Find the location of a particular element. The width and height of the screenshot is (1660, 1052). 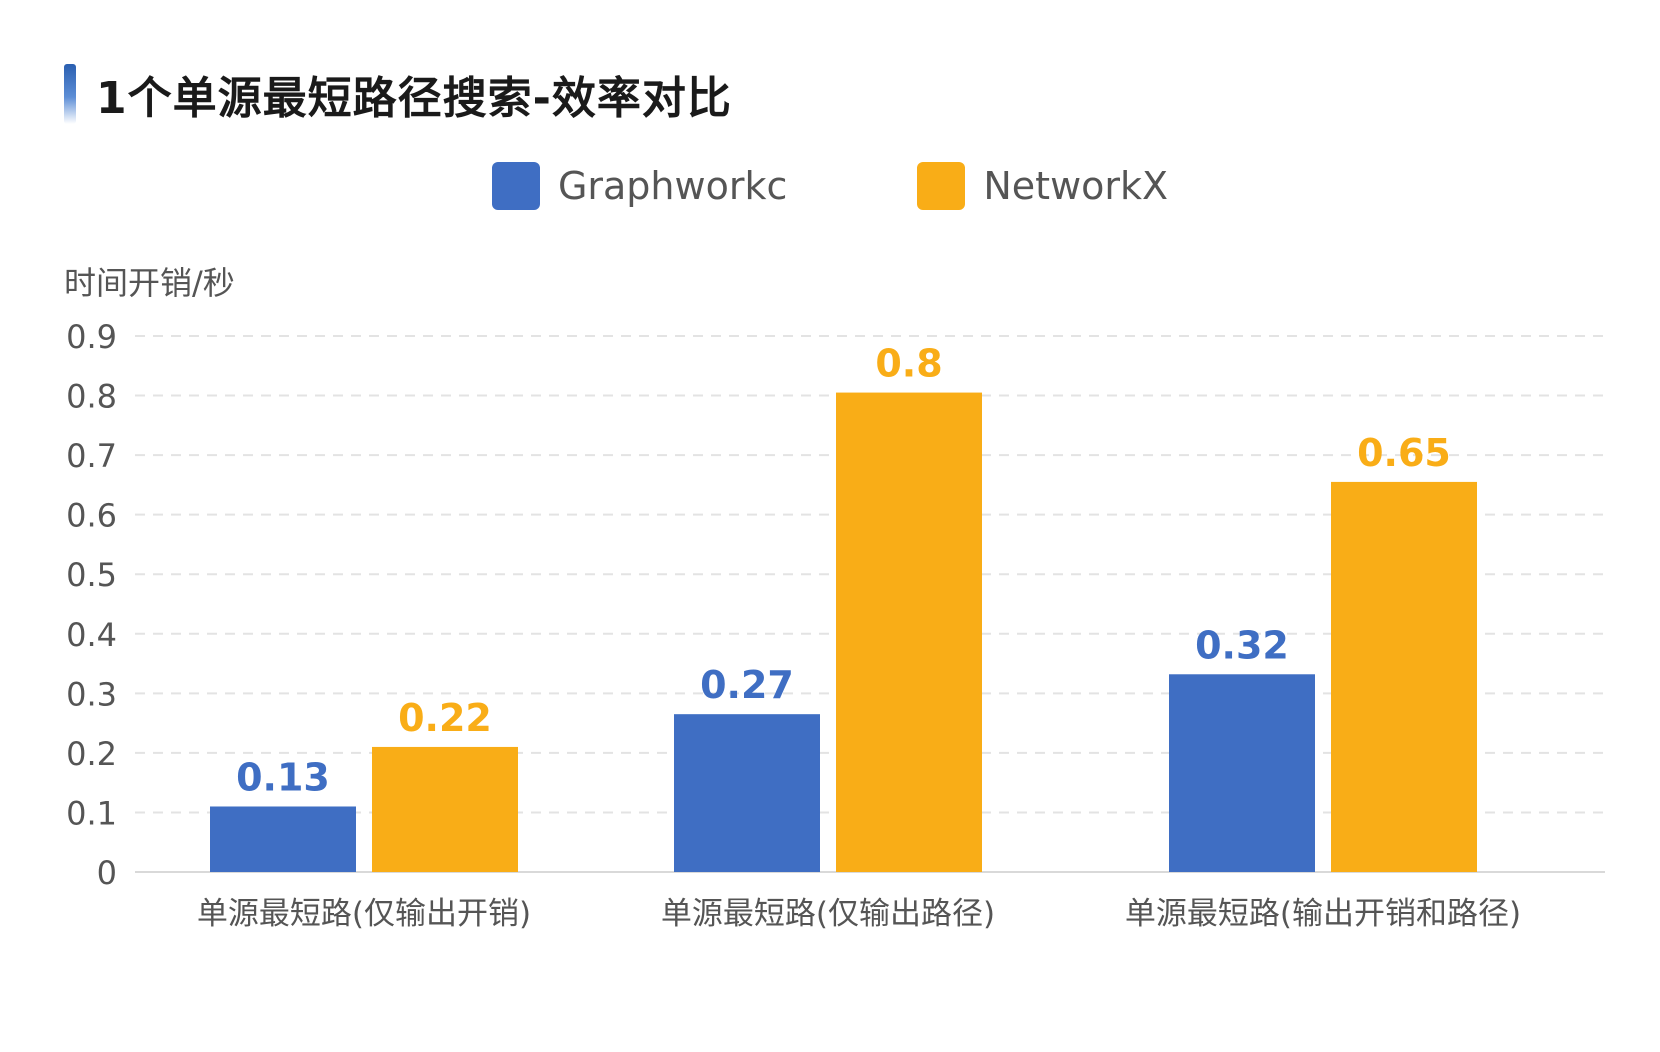

data-label-networkx-2: 0.65 is located at coordinates (1404, 453).